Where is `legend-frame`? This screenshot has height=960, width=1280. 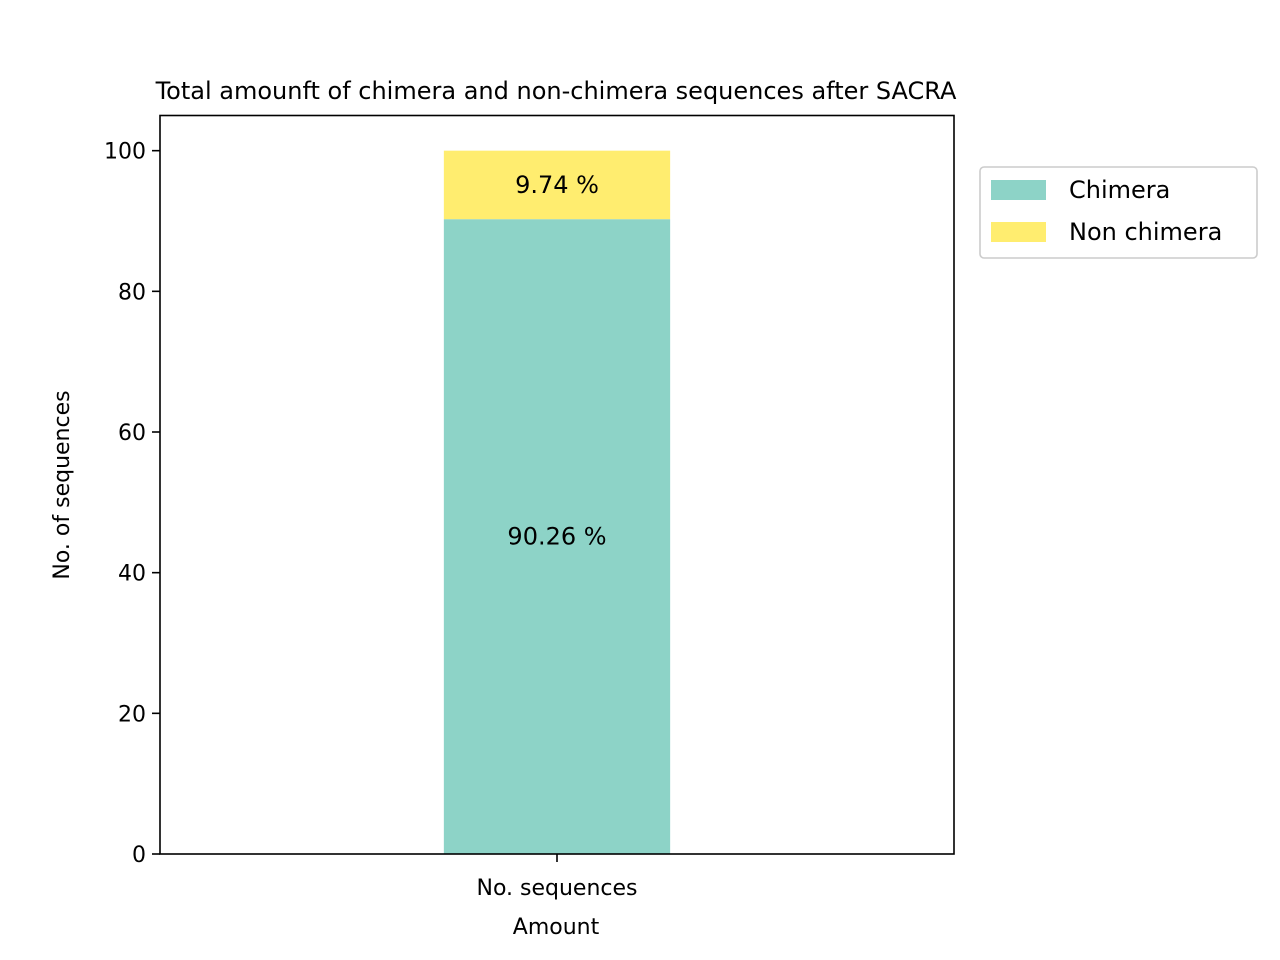 legend-frame is located at coordinates (1118, 212).